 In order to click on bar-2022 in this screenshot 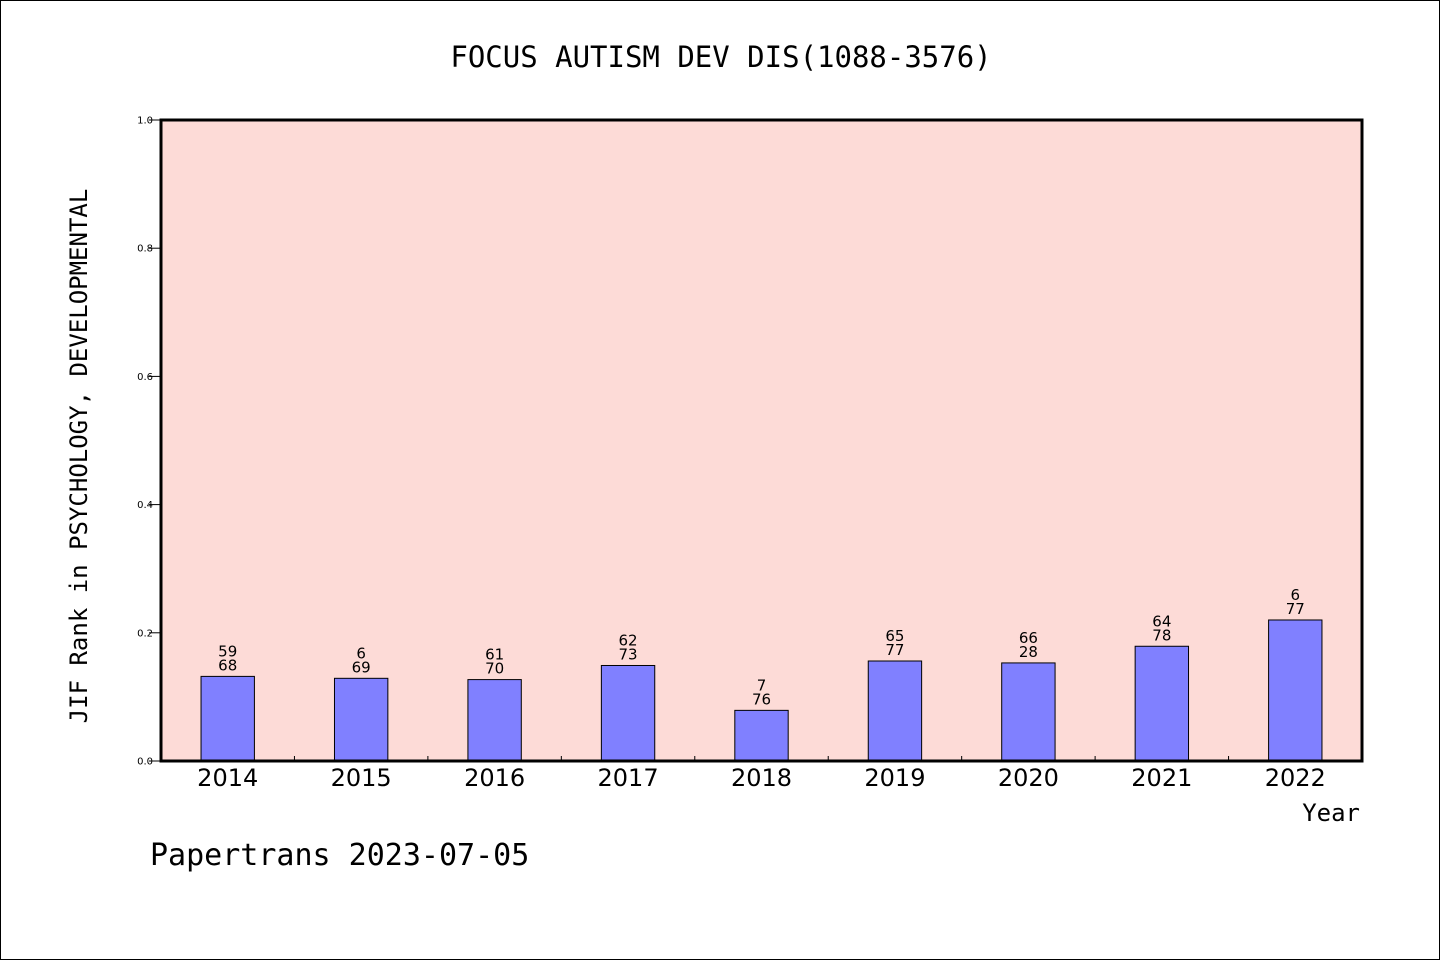, I will do `click(1295, 690)`.